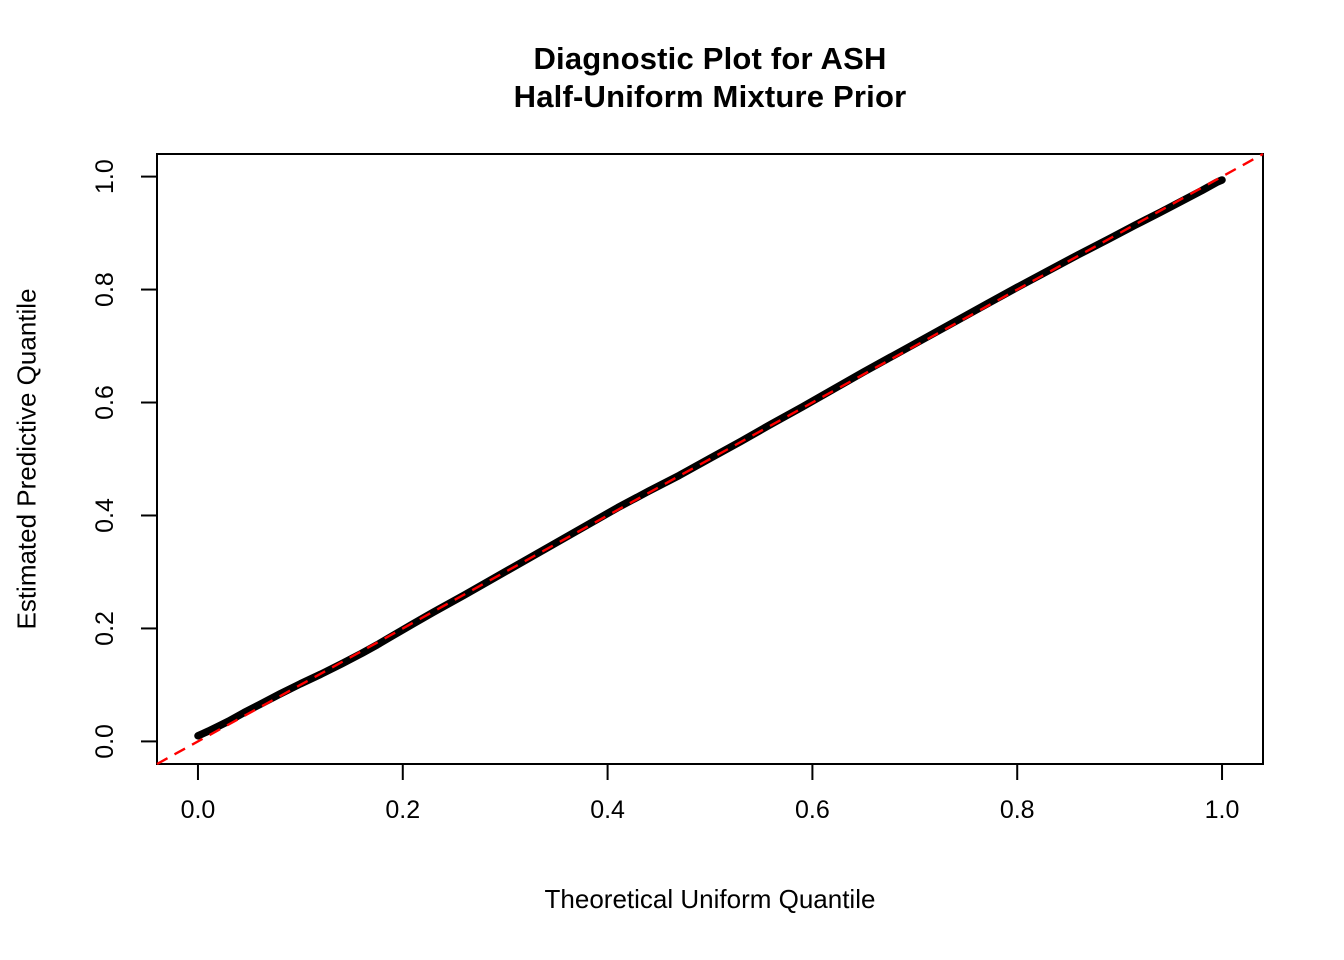 Image resolution: width=1344 pixels, height=960 pixels. What do you see at coordinates (105, 176) in the screenshot?
I see `y-axis-tick-label: 1.0` at bounding box center [105, 176].